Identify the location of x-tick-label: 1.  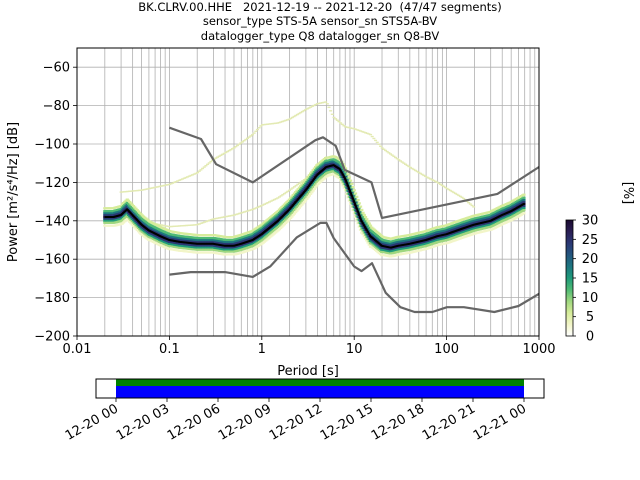
(262, 349).